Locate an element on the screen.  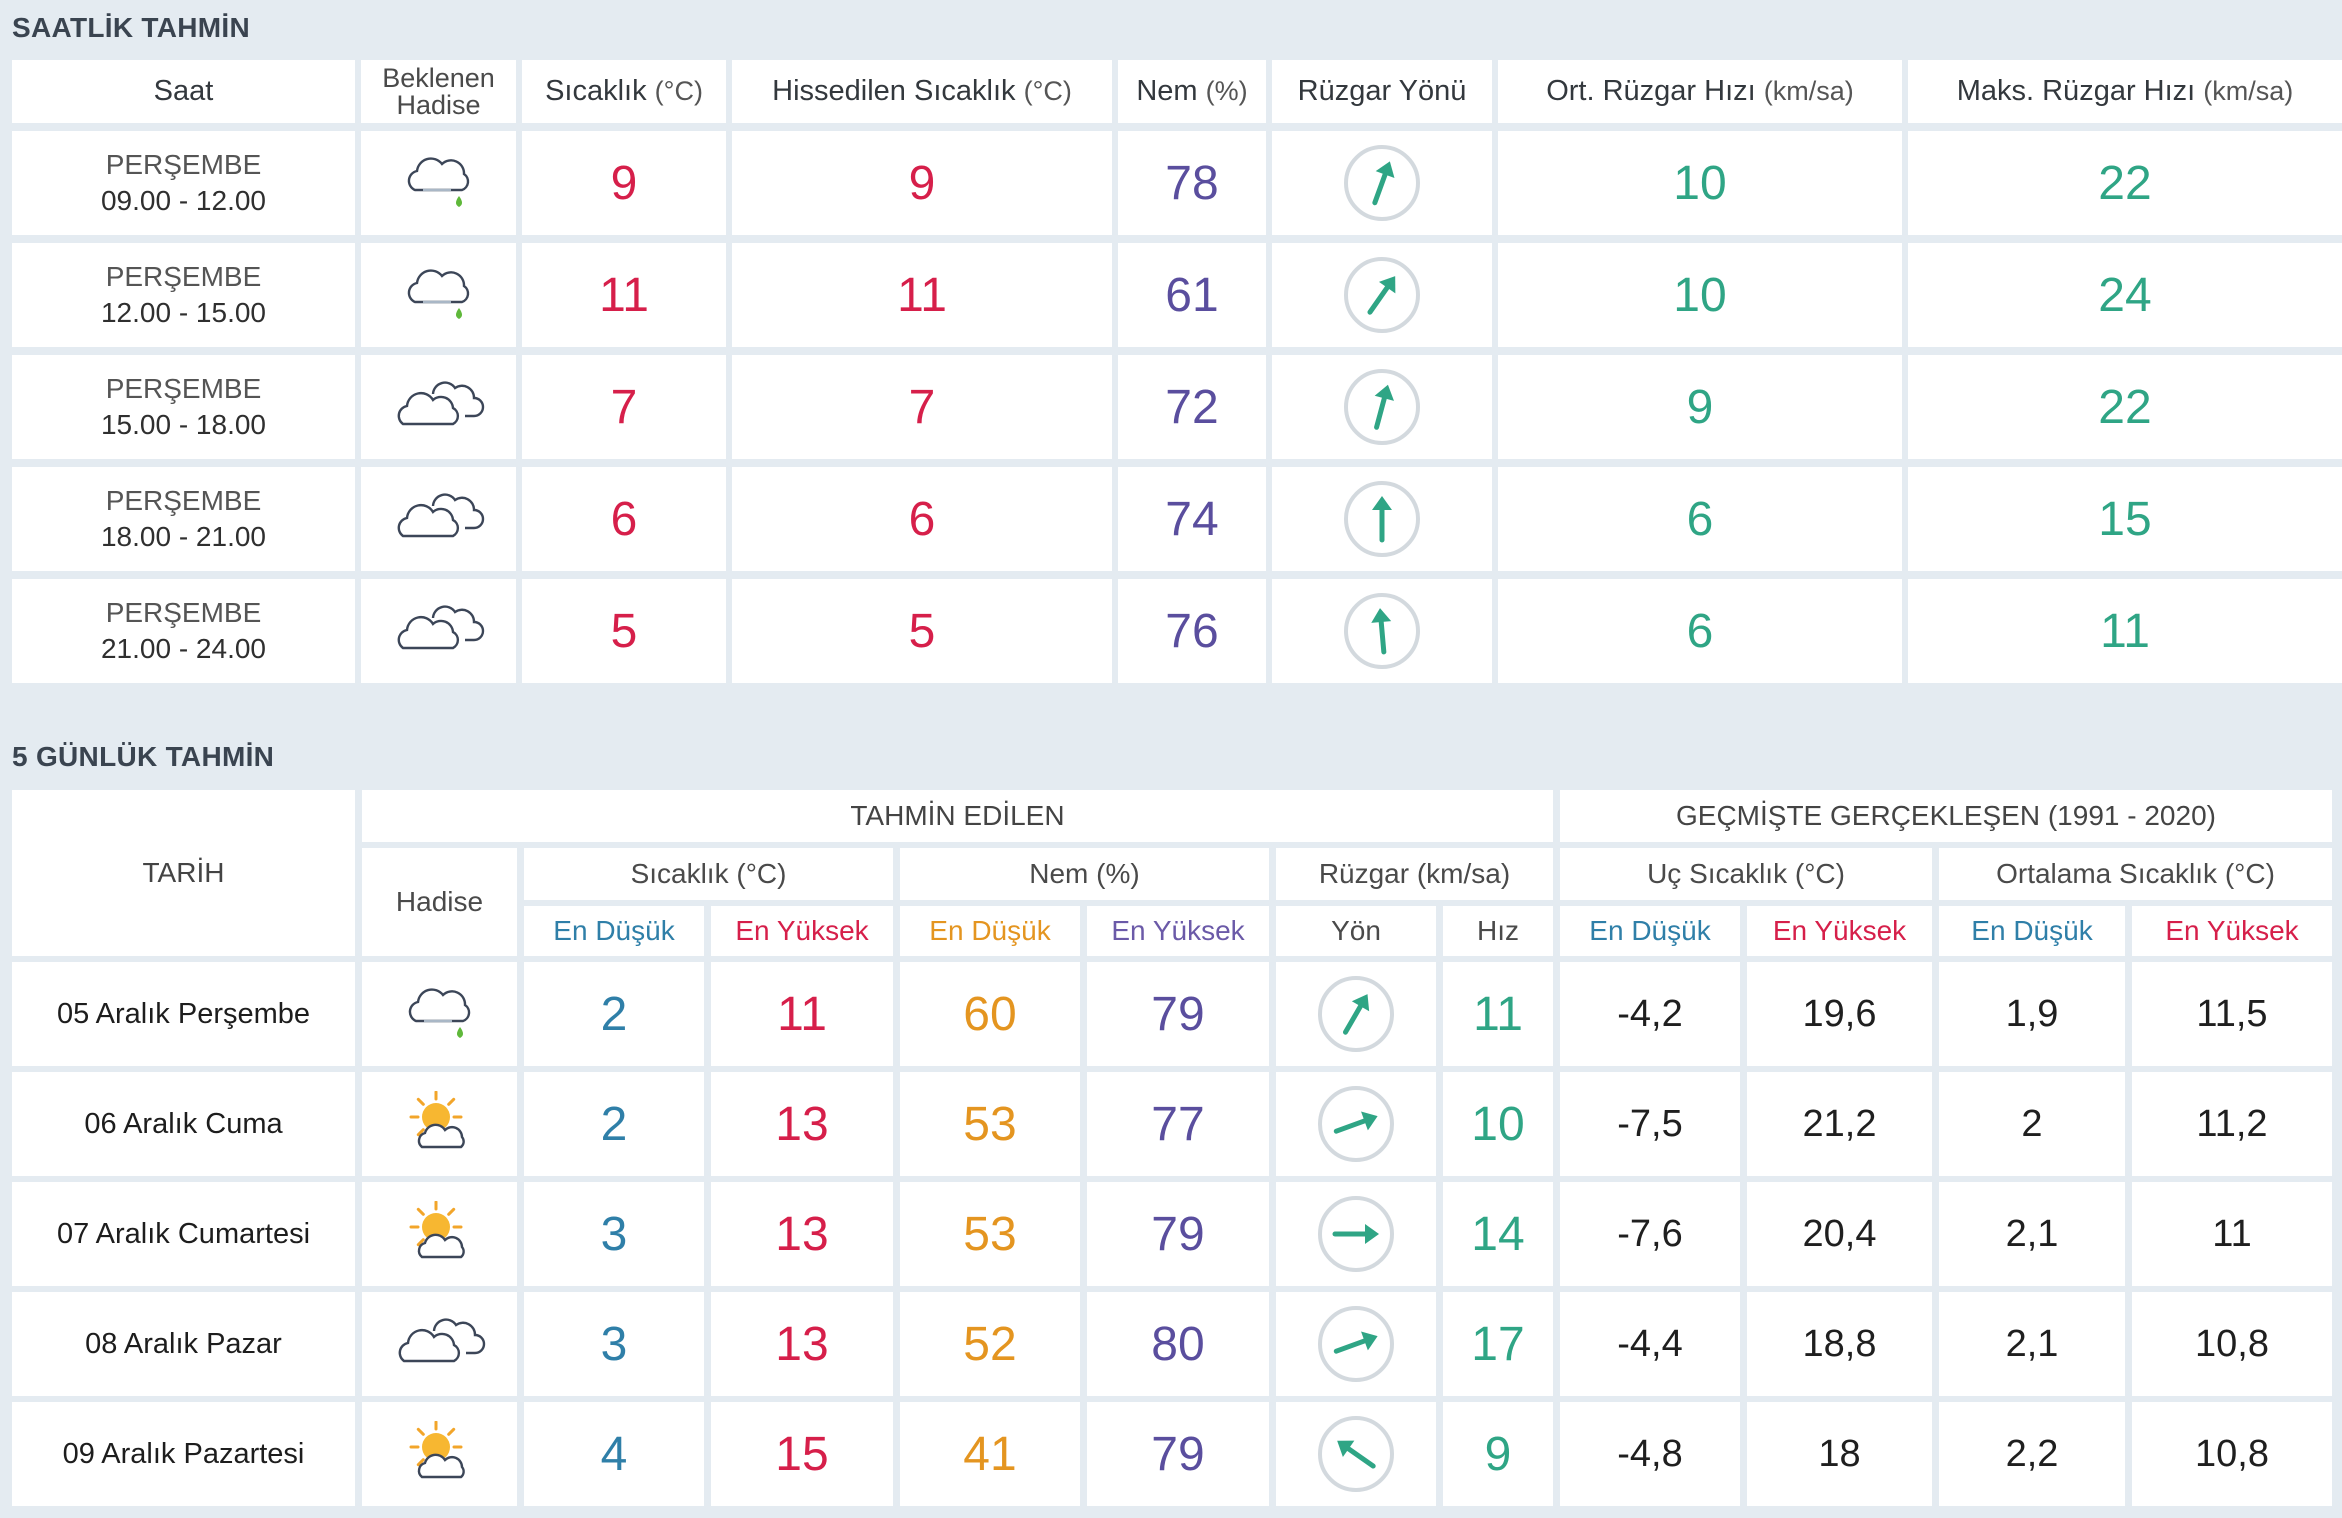
cloudy-icon is located at coordinates (440, 1344).